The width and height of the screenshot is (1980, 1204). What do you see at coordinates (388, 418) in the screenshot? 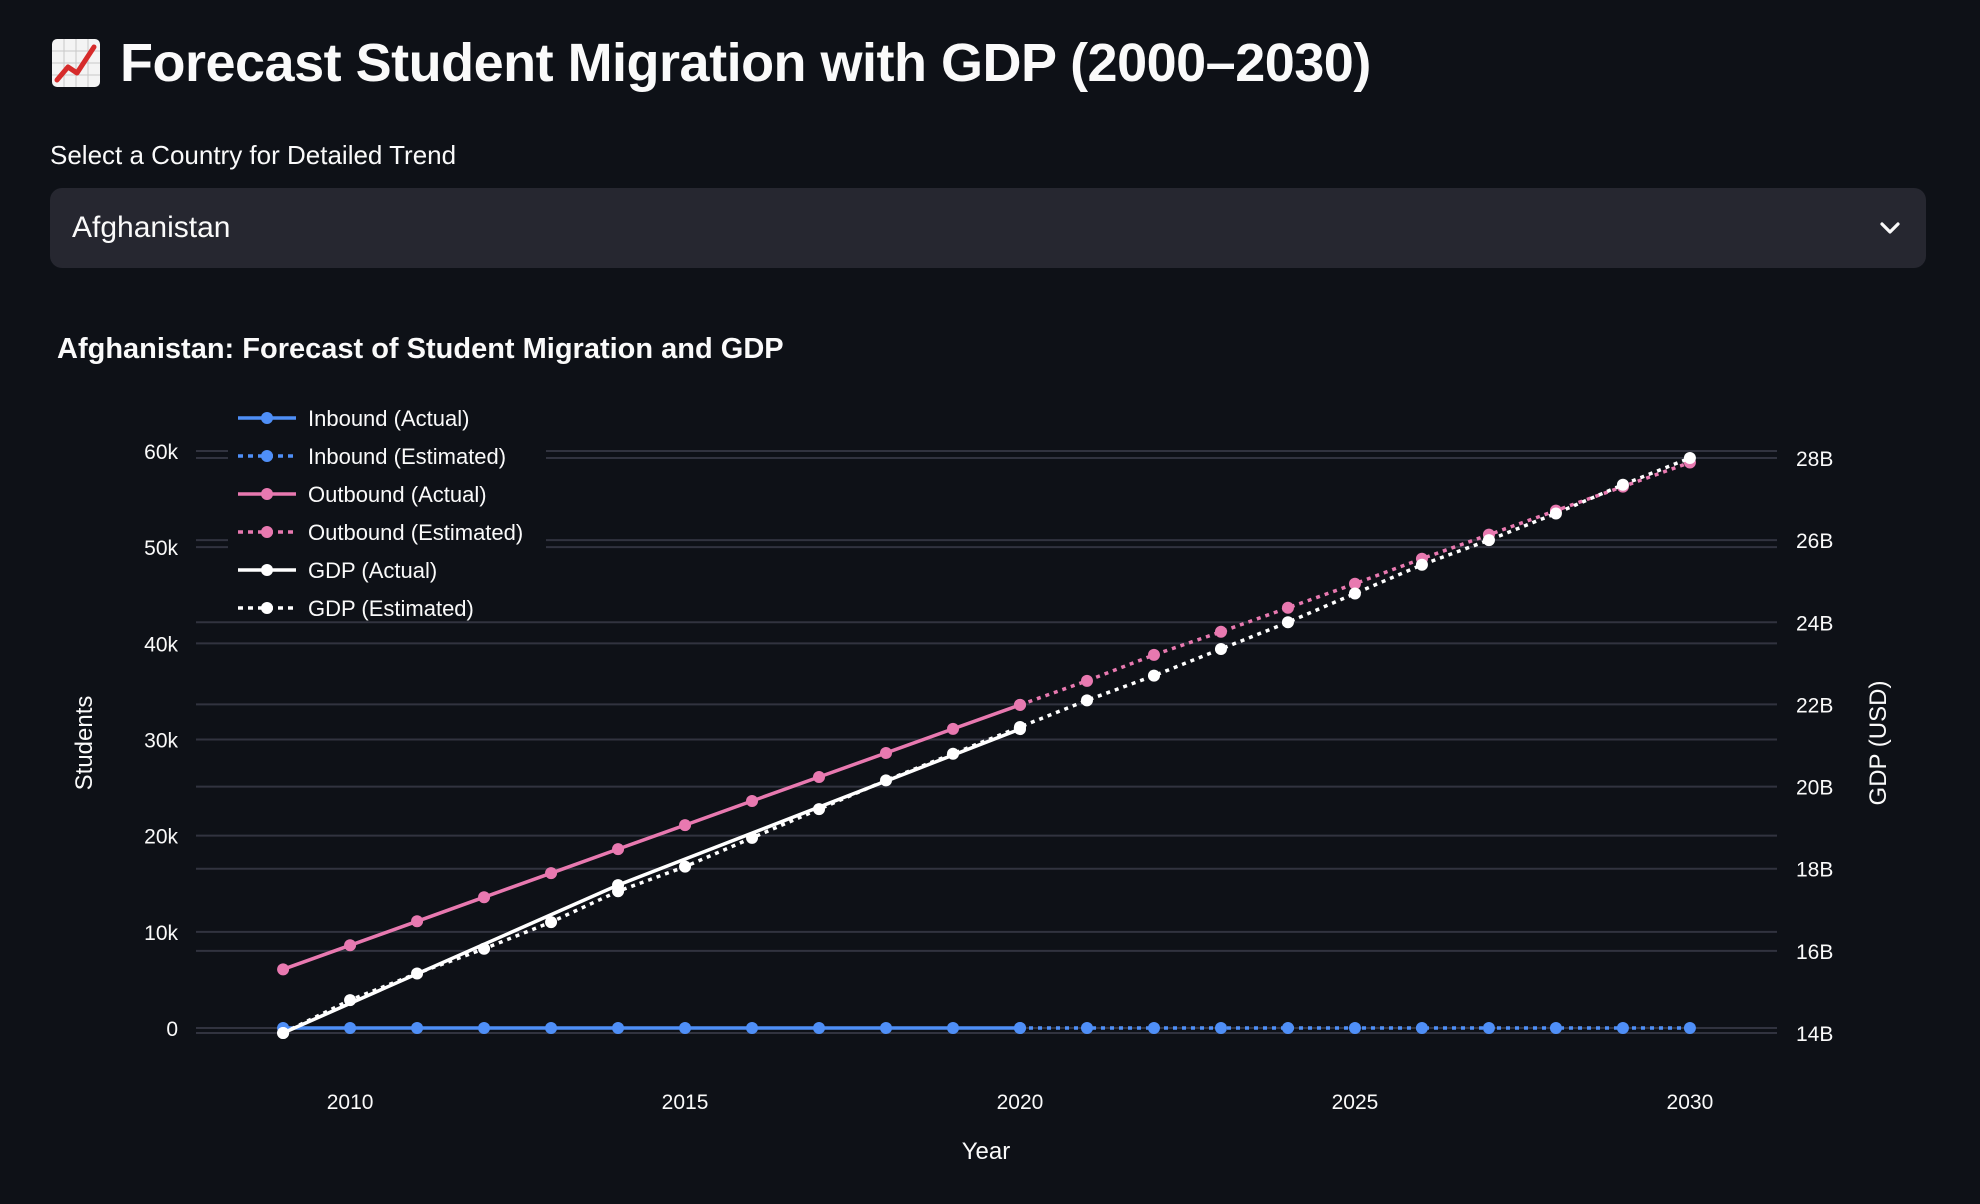
I see `legend-label: Inbound (Actual)` at bounding box center [388, 418].